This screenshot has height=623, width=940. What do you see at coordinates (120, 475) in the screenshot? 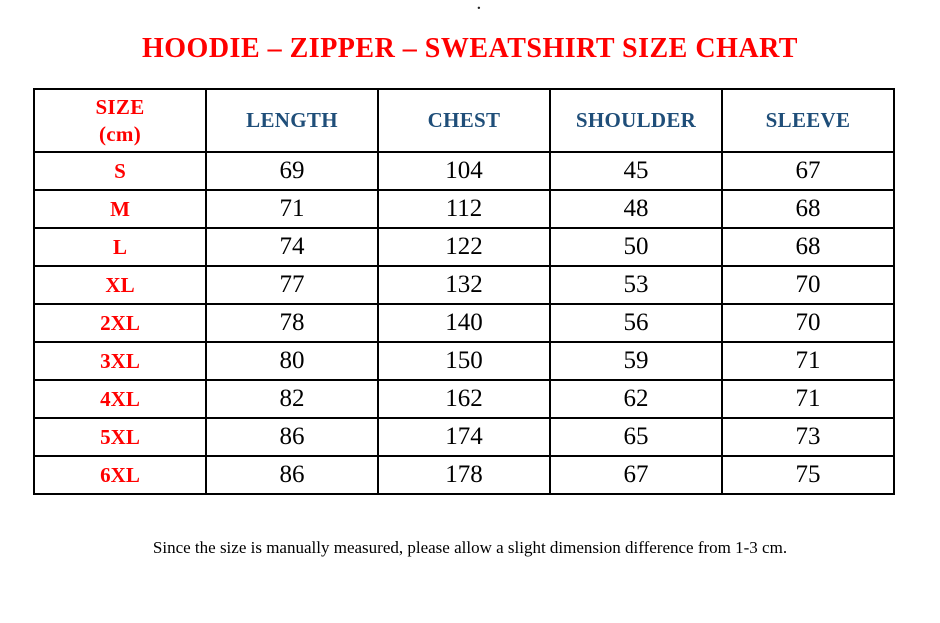
I see `size-label: 6XL` at bounding box center [120, 475].